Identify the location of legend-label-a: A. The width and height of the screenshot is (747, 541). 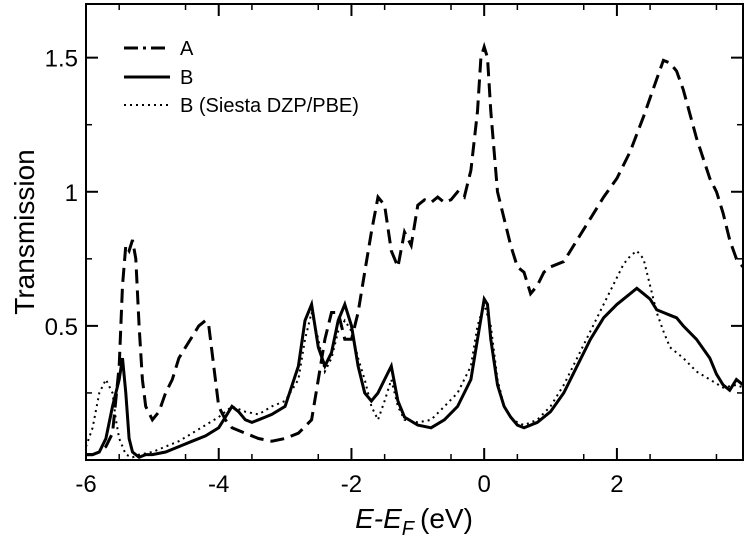
(187, 49).